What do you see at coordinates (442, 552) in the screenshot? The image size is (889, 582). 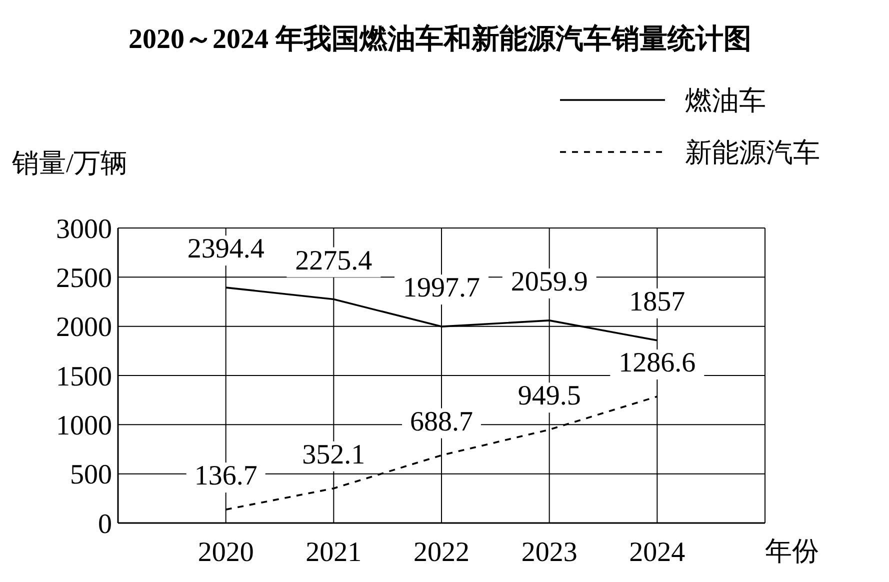 I see `x-tick-label: 2022` at bounding box center [442, 552].